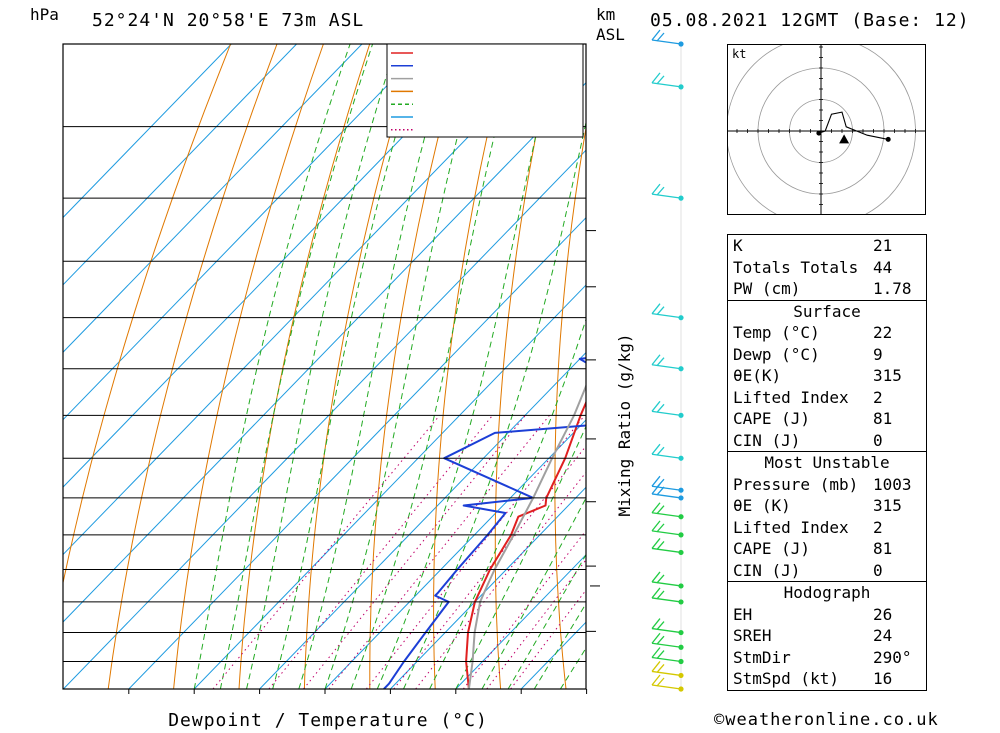 The height and width of the screenshot is (733, 1000). What do you see at coordinates (827, 571) in the screenshot?
I see `table-row: CIN (J) 0` at bounding box center [827, 571].